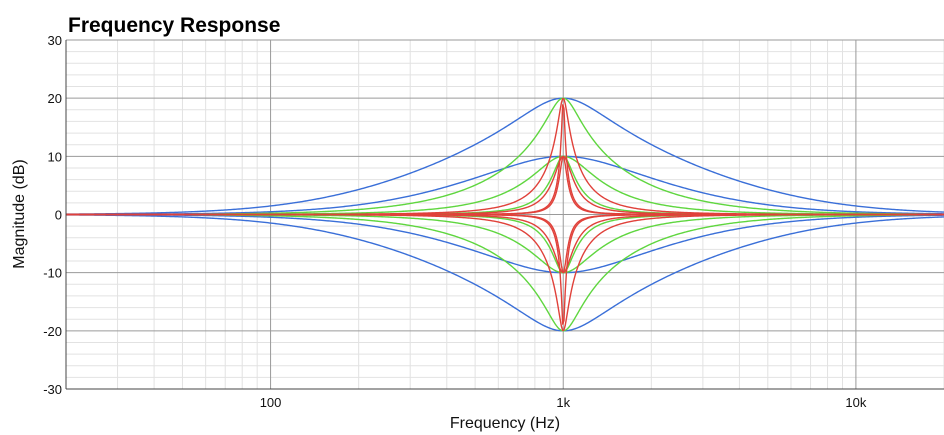 The height and width of the screenshot is (435, 944). What do you see at coordinates (52, 273) in the screenshot?
I see `y-tick-label: -10` at bounding box center [52, 273].